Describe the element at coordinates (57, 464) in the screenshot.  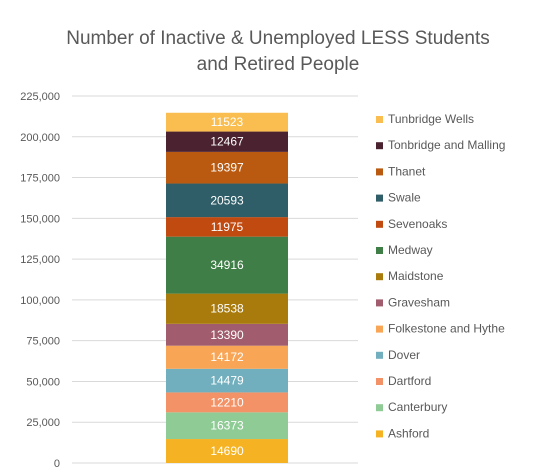
I see `y-tick-label: 0` at that location.